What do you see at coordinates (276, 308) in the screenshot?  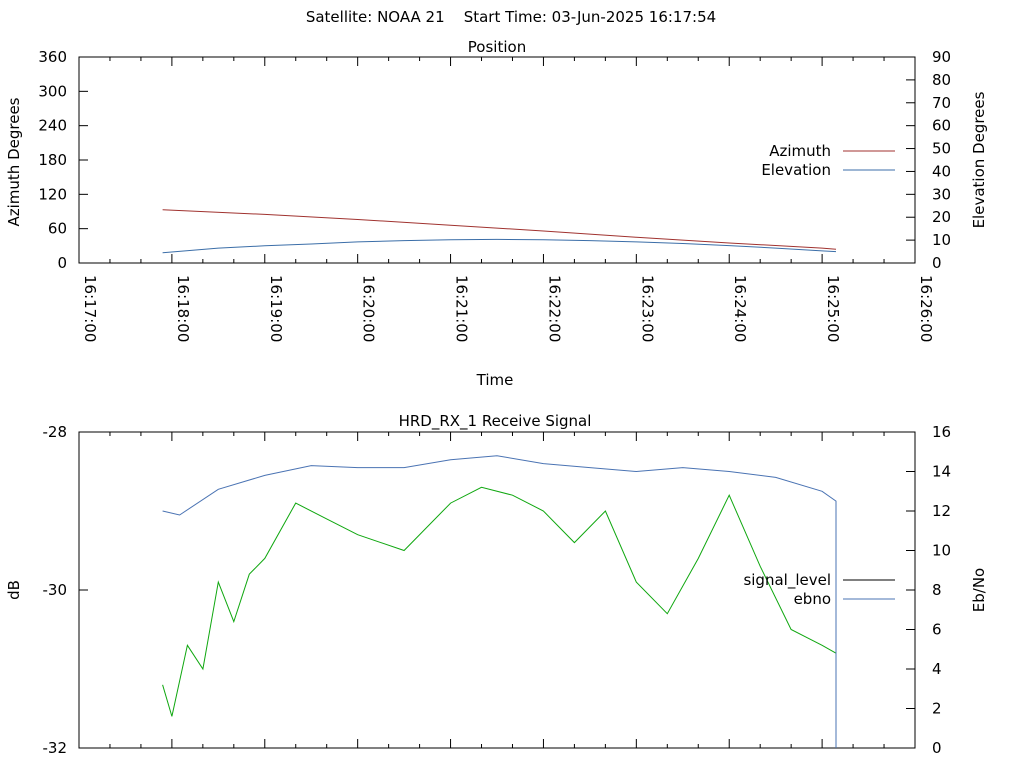 I see `x-tick-label: 16:19:00` at bounding box center [276, 308].